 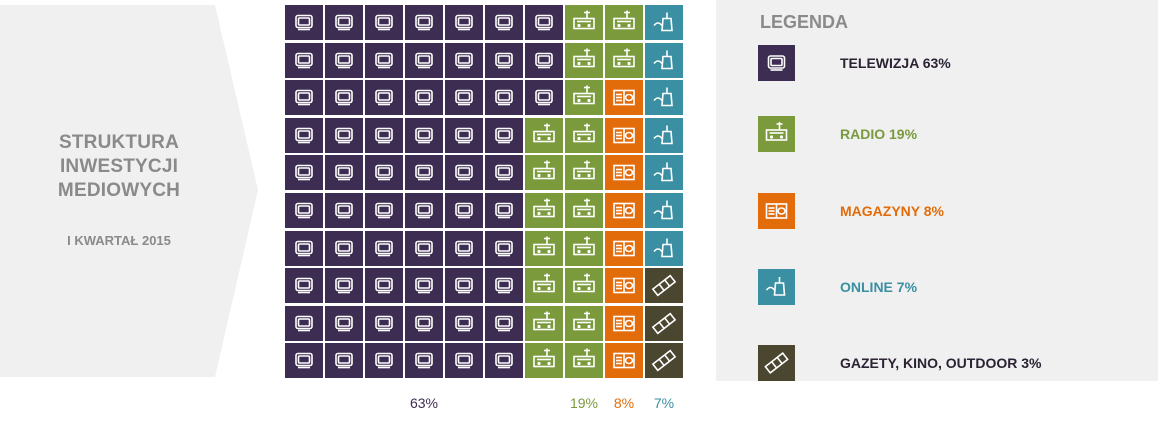 I want to click on legend-item-magazines: MAGAZYNY 8%, so click(x=953, y=211).